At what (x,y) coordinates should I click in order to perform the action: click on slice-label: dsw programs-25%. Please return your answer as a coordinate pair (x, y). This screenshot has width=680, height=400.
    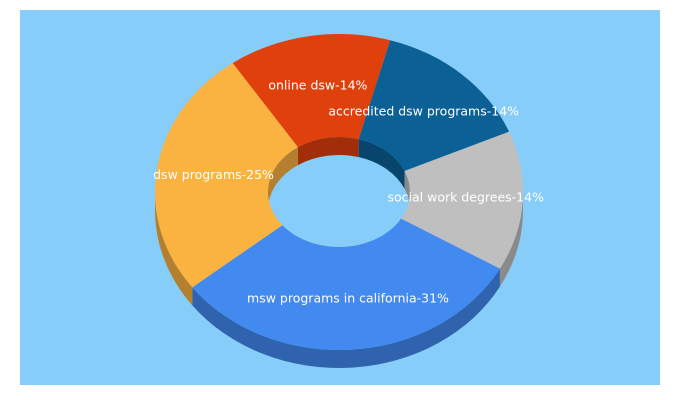
    Looking at the image, I should click on (213, 174).